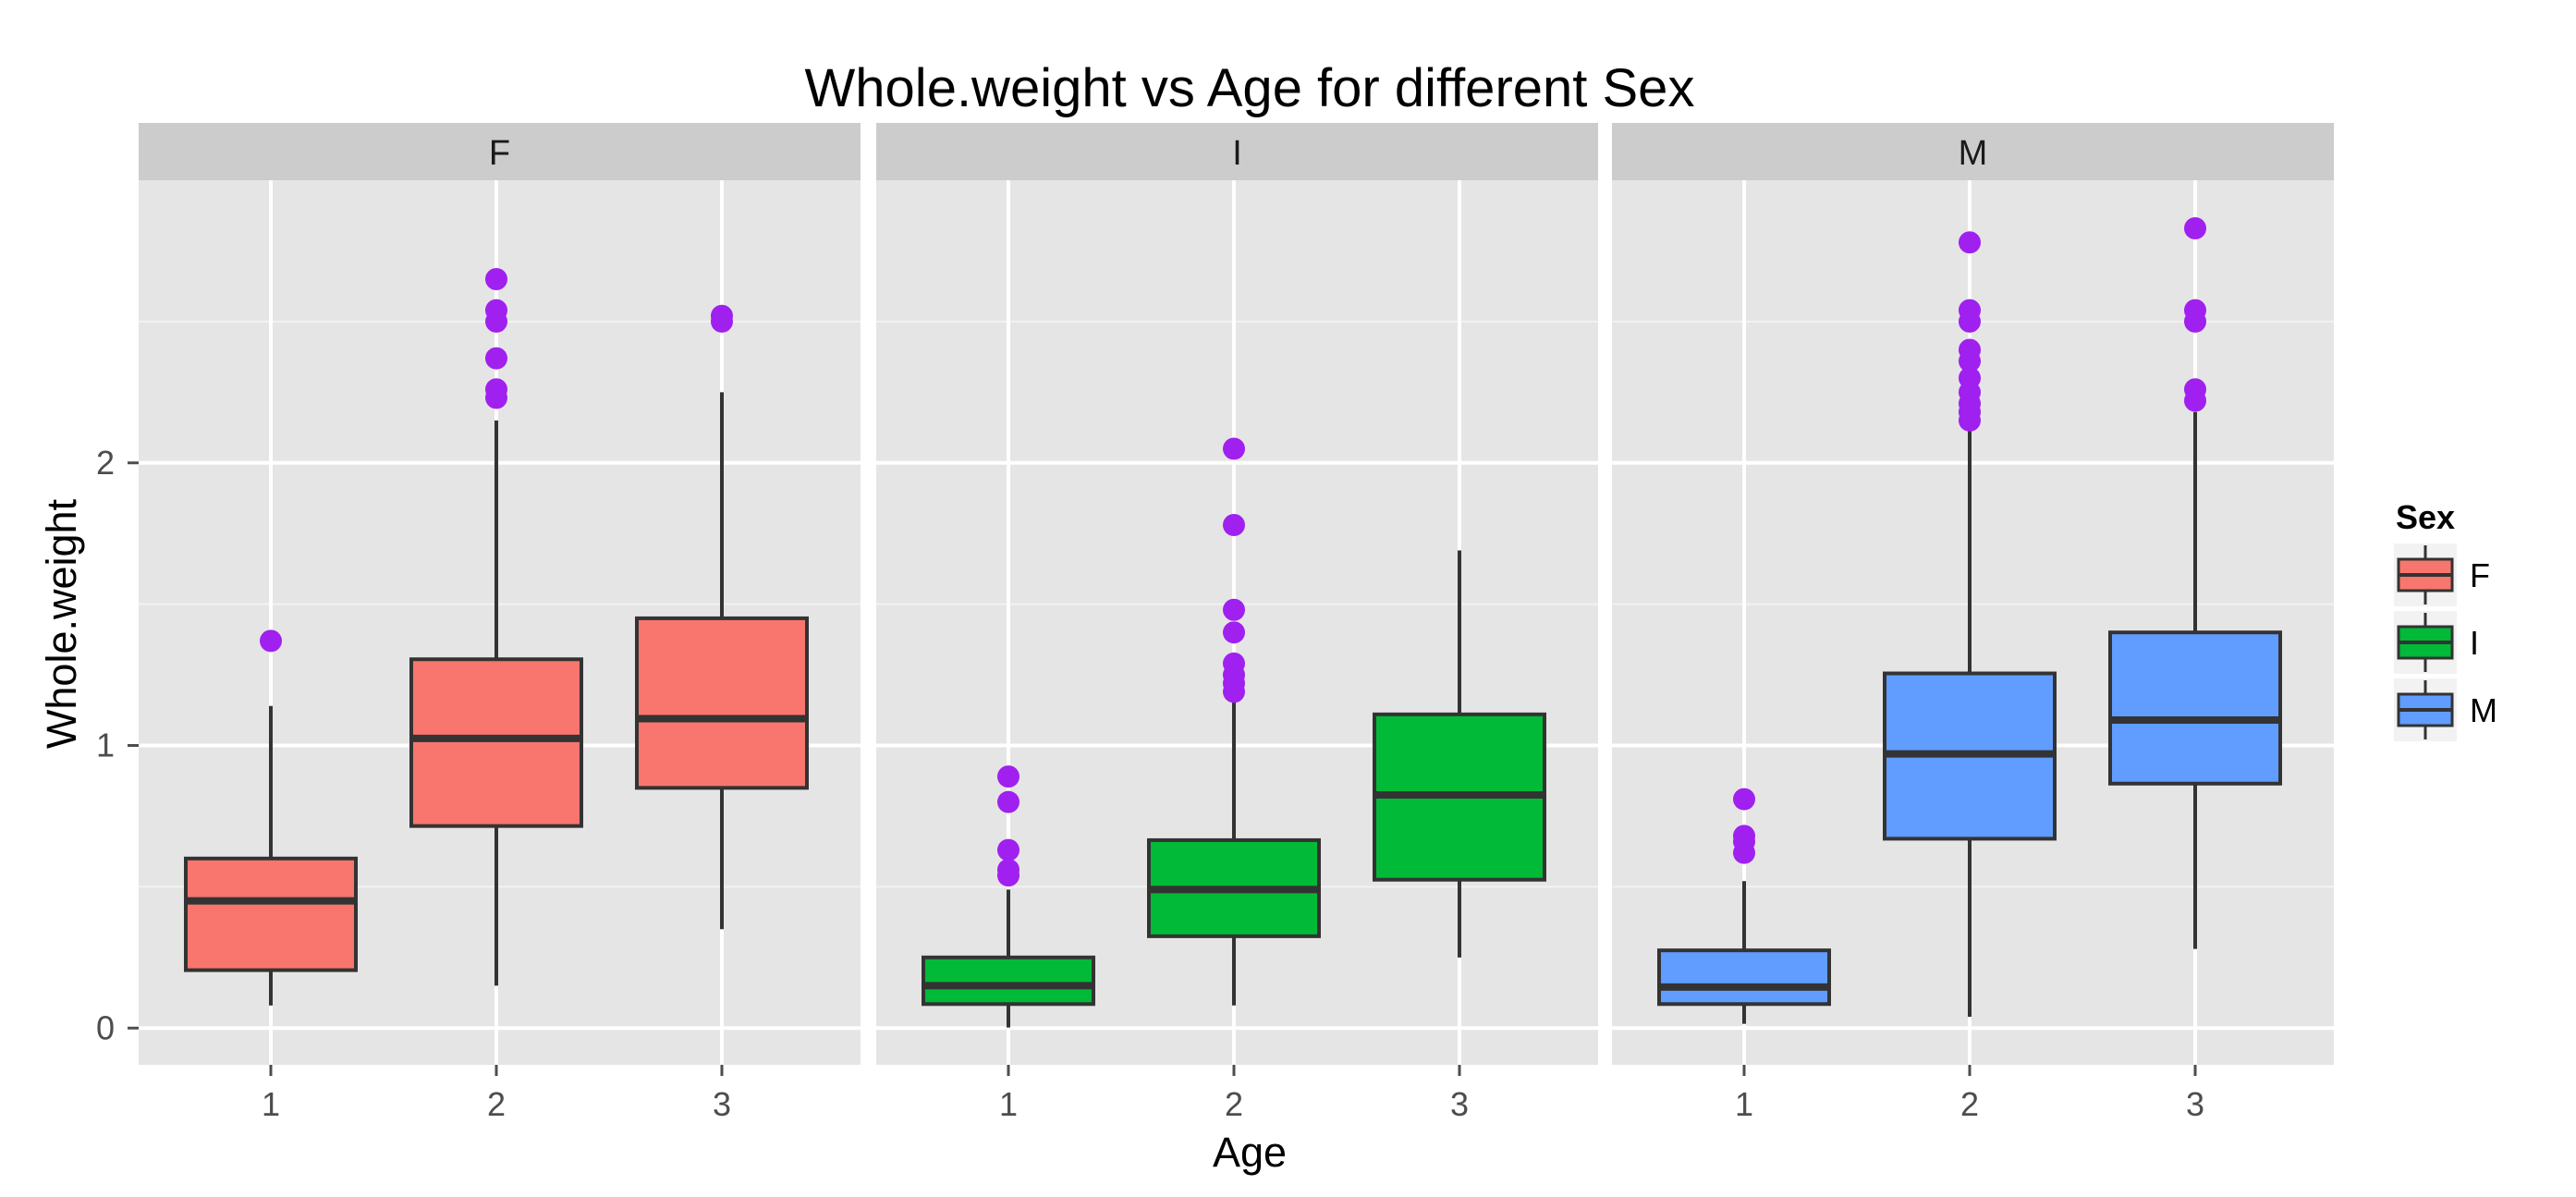 Image resolution: width=2576 pixels, height=1197 pixels. I want to click on y-tick-label: 2, so click(105, 463).